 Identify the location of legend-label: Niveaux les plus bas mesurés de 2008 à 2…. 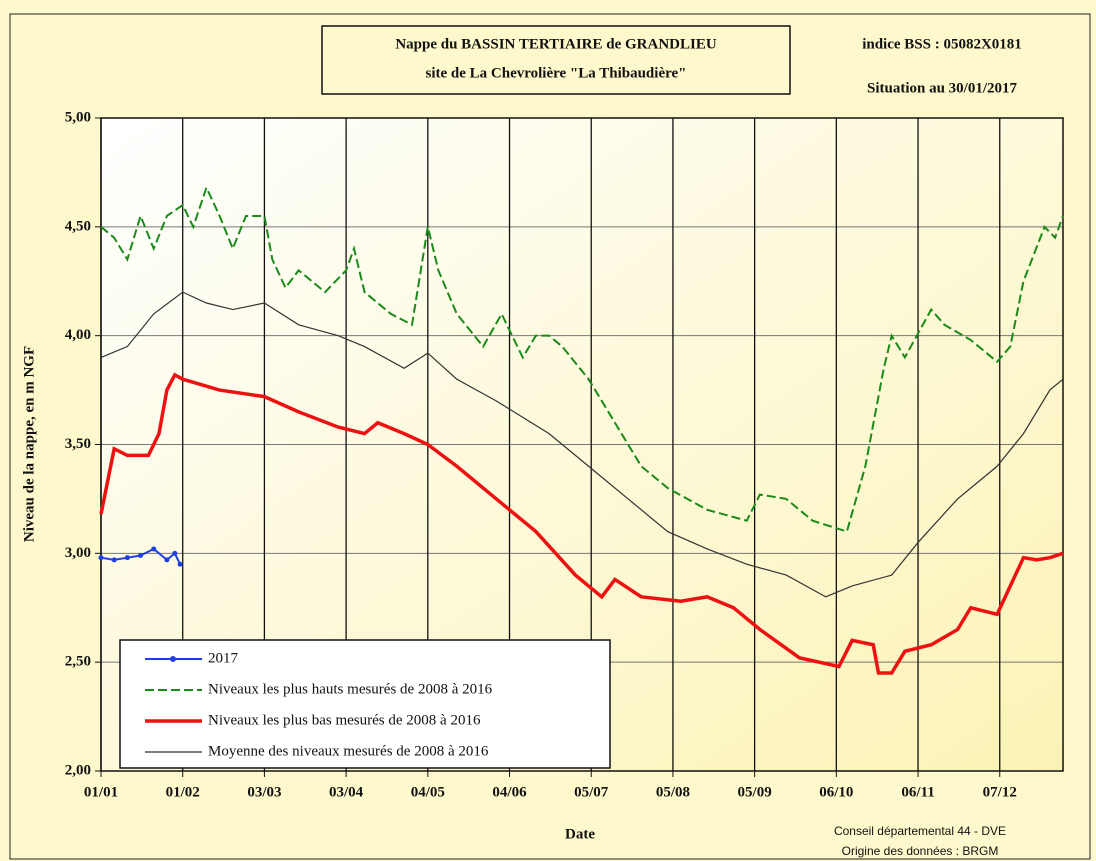
(344, 720).